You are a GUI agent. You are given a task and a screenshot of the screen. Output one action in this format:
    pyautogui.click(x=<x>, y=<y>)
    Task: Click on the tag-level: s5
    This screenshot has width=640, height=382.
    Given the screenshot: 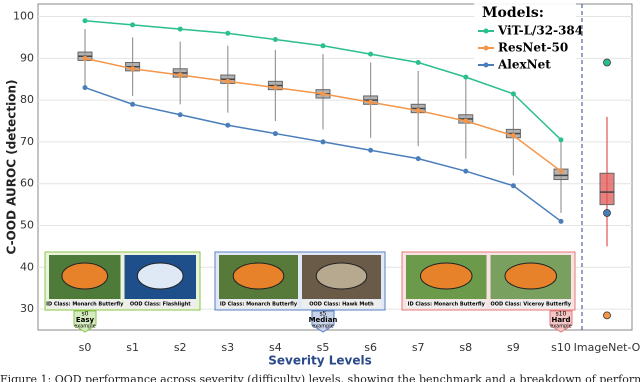 What is the action you would take?
    pyautogui.click(x=323, y=314)
    